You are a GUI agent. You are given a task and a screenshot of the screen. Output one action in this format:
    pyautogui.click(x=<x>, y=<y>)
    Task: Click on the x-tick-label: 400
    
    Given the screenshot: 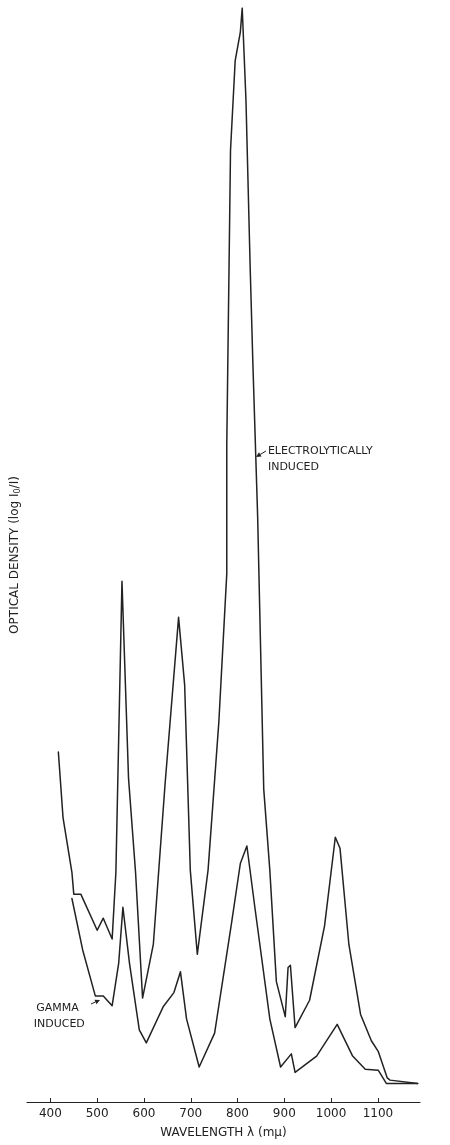 What is the action you would take?
    pyautogui.click(x=50, y=1113)
    